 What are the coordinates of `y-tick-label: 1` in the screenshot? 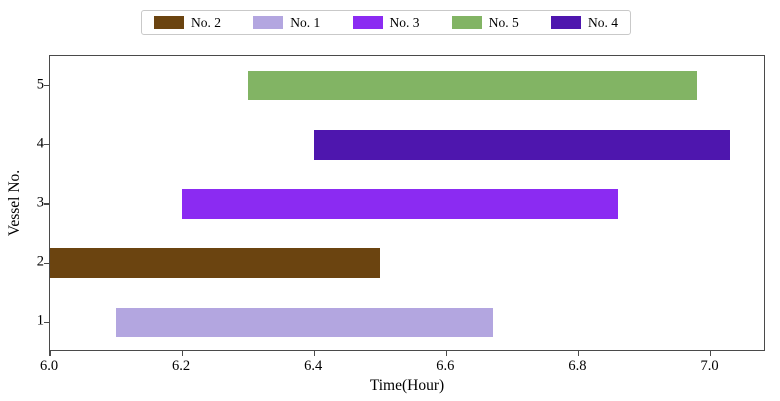 It's located at (40, 320).